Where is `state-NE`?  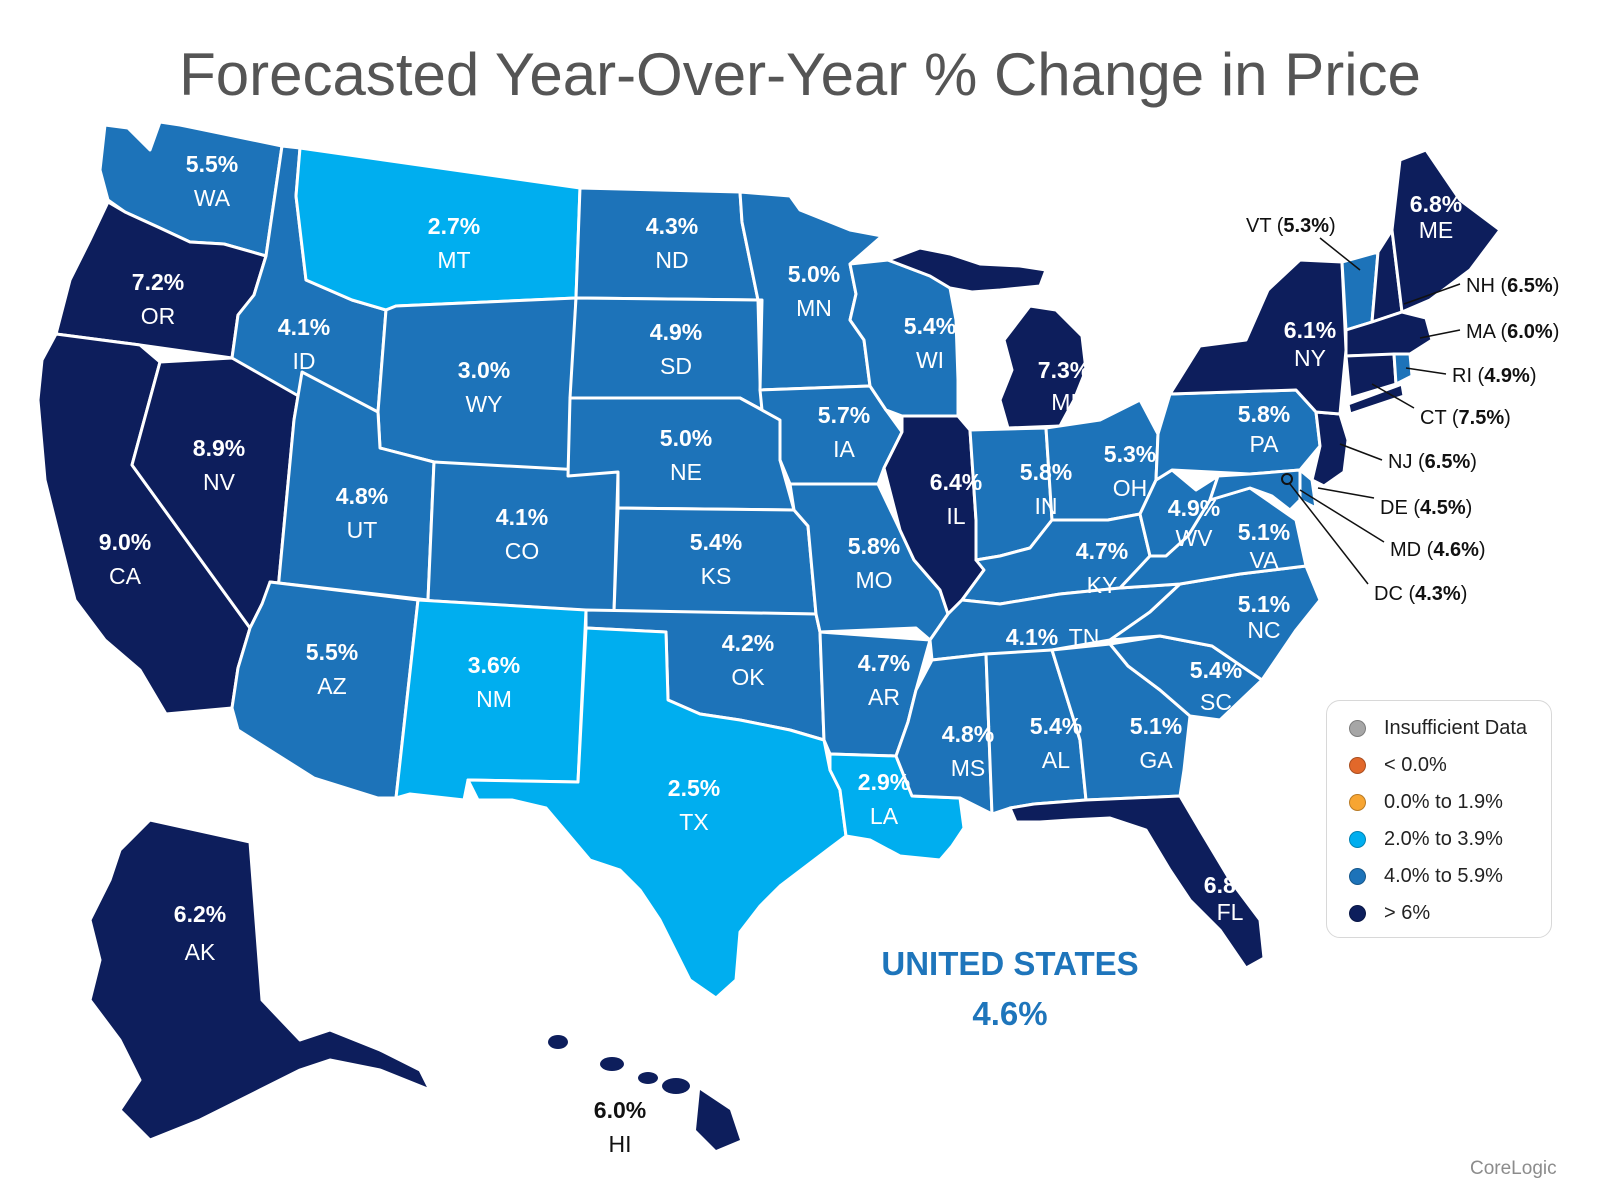 state-NE is located at coordinates (681, 454).